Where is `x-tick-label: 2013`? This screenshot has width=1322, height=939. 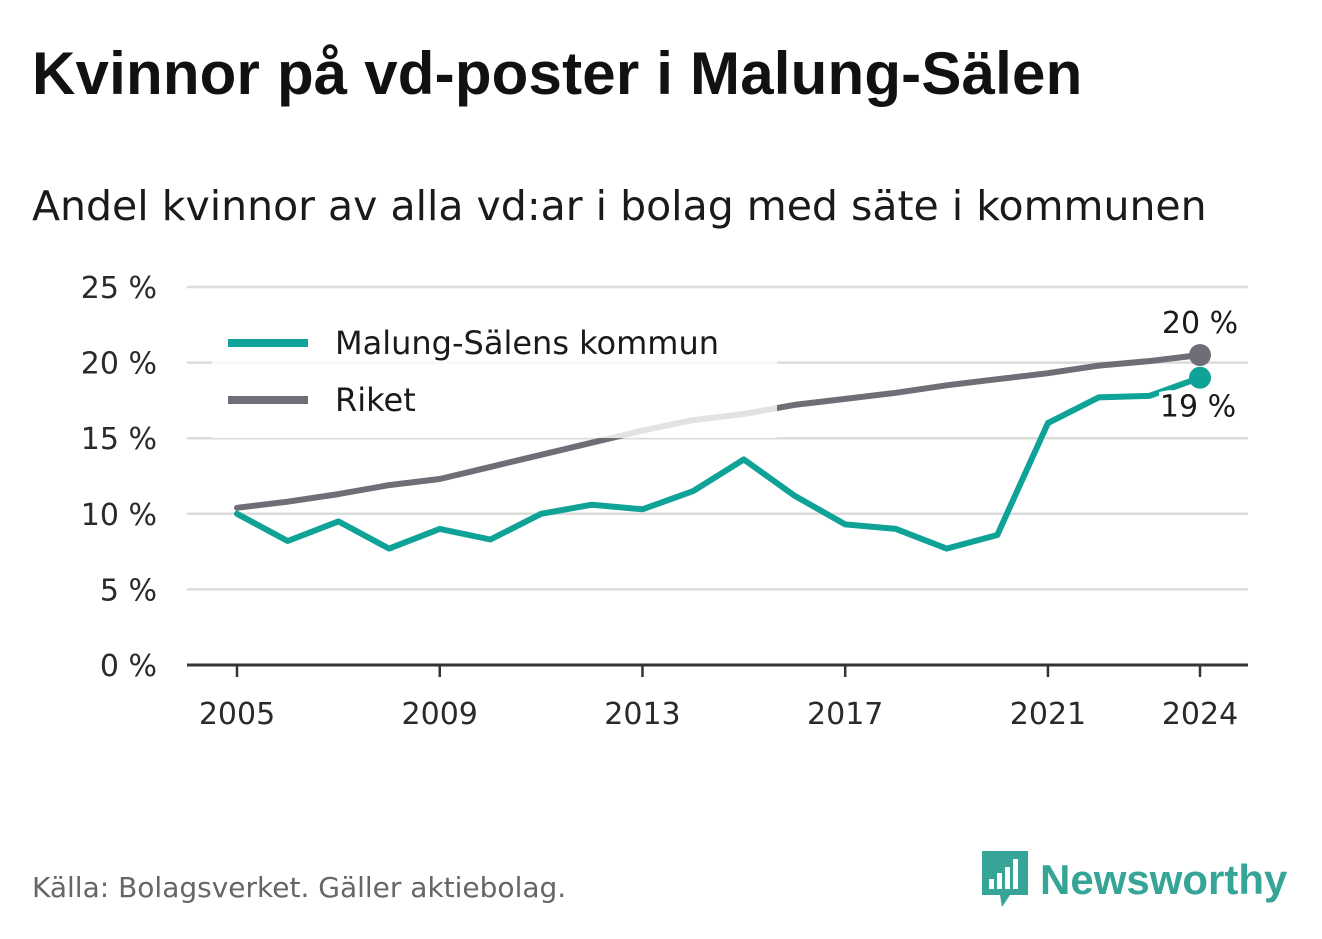
x-tick-label: 2013 is located at coordinates (642, 714).